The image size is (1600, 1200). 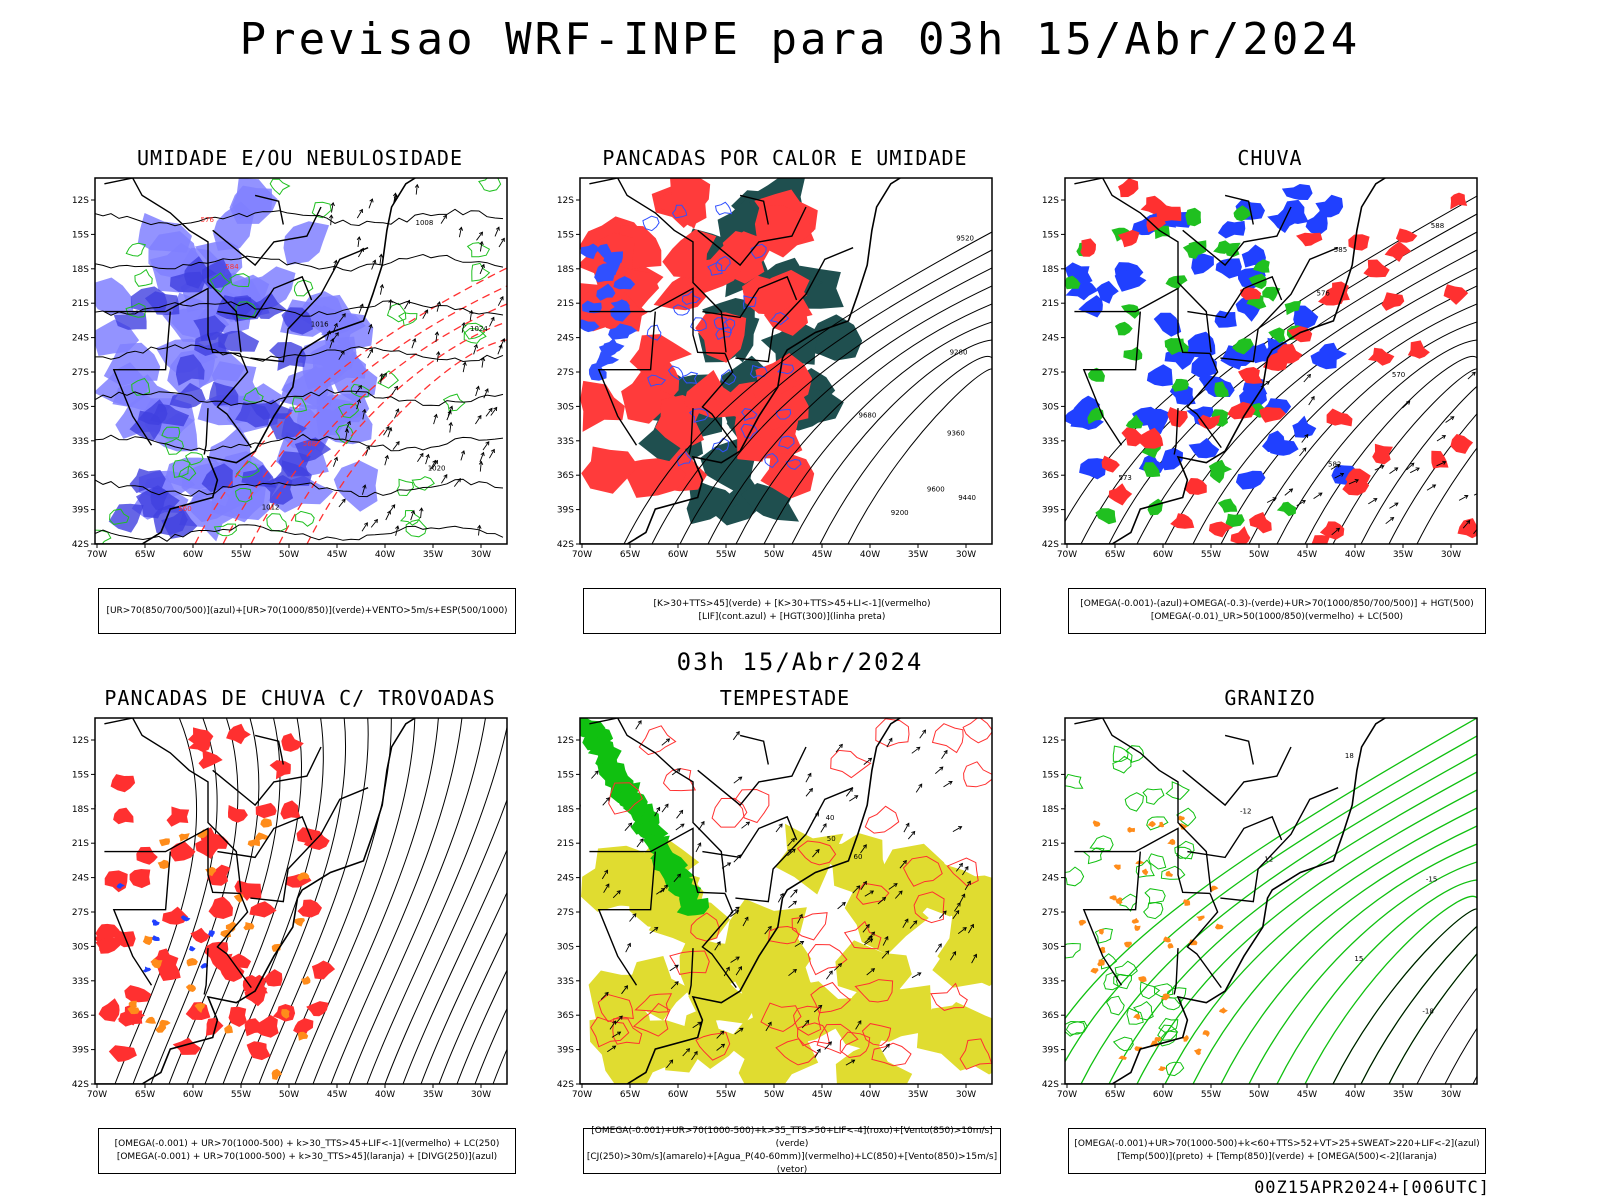 I want to click on jet-yellow, so click(x=710, y=1036).